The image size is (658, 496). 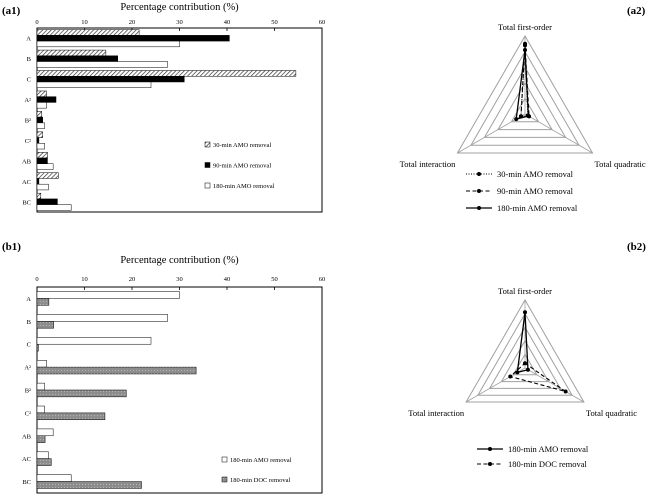 What do you see at coordinates (227, 22) in the screenshot?
I see `x-tick-label: 40` at bounding box center [227, 22].